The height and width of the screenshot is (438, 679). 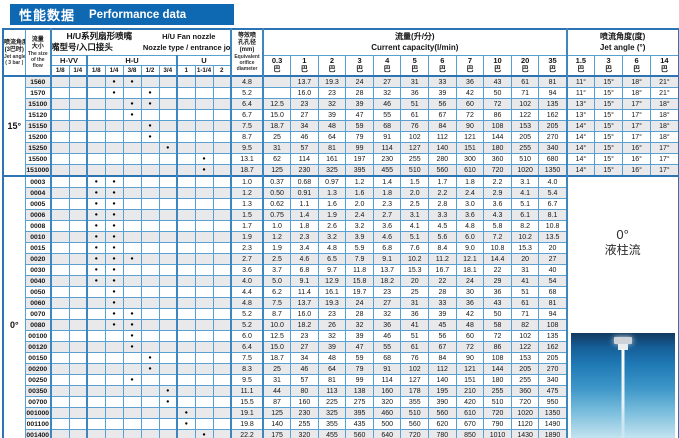 What do you see at coordinates (497, 380) in the screenshot?
I see `capacity-cell: 180` at bounding box center [497, 380].